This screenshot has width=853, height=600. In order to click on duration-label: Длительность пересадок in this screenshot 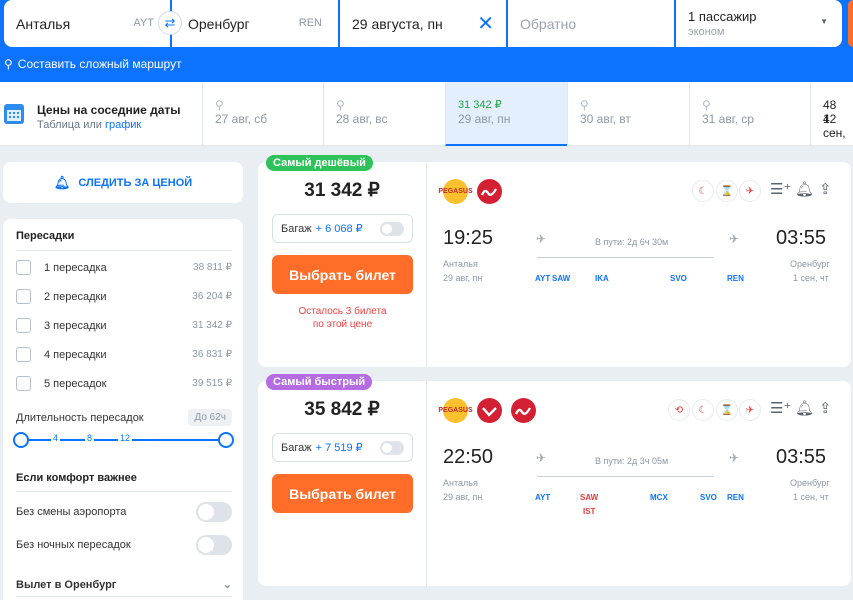, I will do `click(80, 417)`.